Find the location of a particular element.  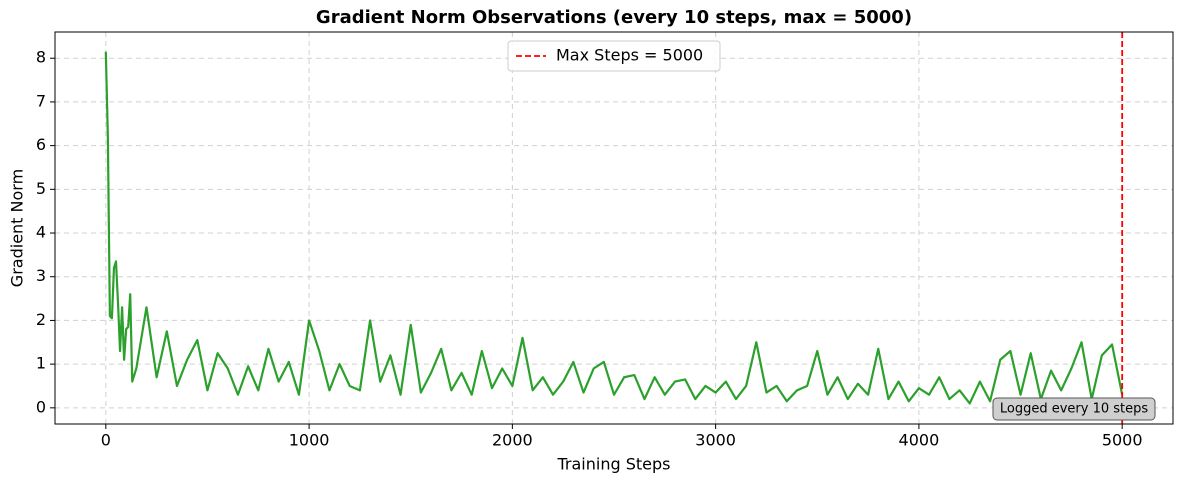

y-tick-label: 4 is located at coordinates (41, 232).